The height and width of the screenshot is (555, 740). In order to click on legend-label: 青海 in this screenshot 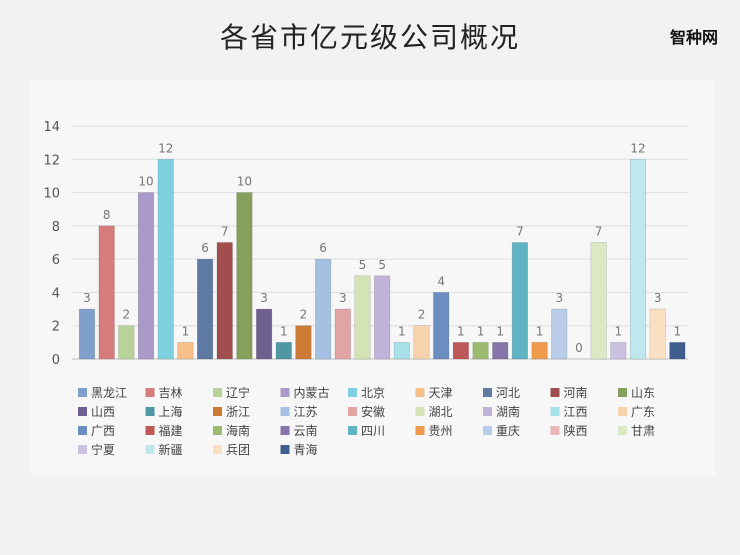, I will do `click(306, 449)`.